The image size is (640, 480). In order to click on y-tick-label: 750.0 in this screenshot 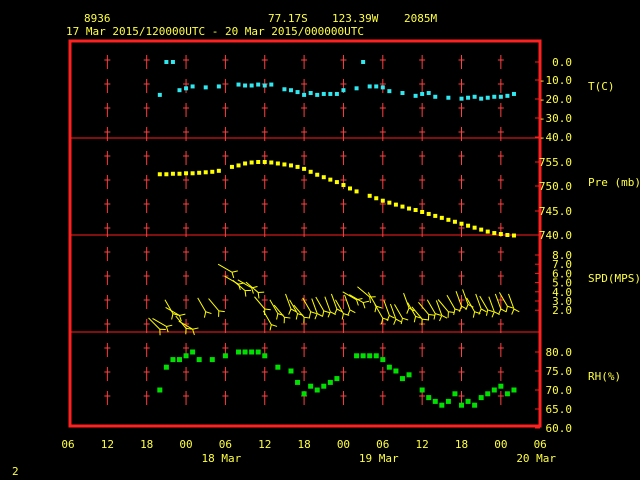, I will do `click(555, 186)`.